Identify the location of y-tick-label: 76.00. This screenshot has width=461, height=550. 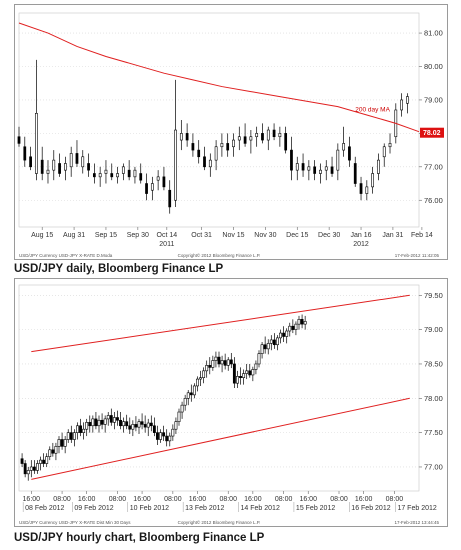
(433, 200).